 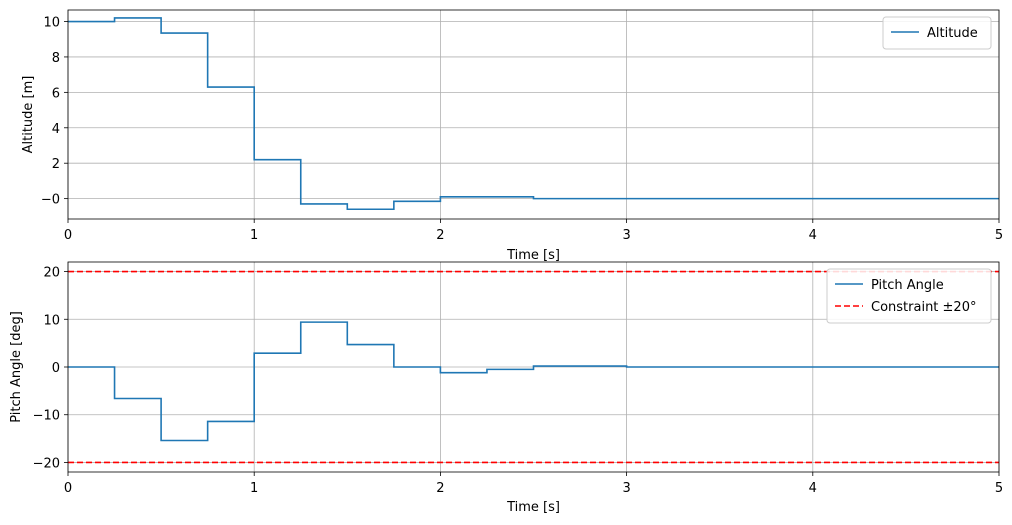 I want to click on y-tick-label: −20, so click(x=46, y=463).